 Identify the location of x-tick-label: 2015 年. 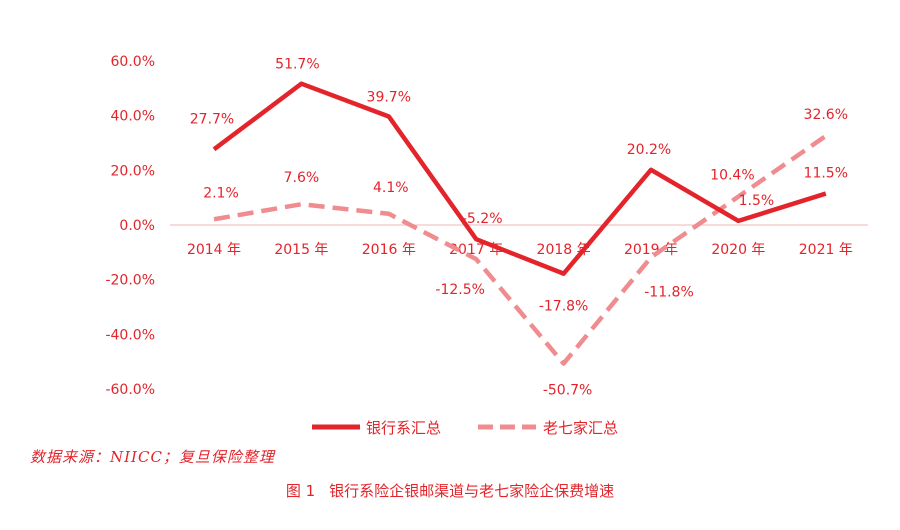
(301, 250).